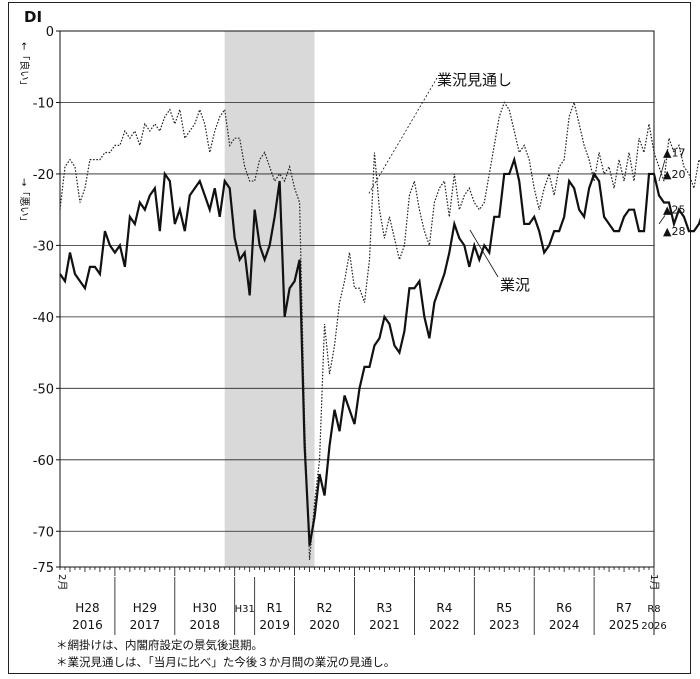 The width and height of the screenshot is (700, 679). What do you see at coordinates (402, 136) in the screenshot?
I see `annotation-leader-forecast` at bounding box center [402, 136].